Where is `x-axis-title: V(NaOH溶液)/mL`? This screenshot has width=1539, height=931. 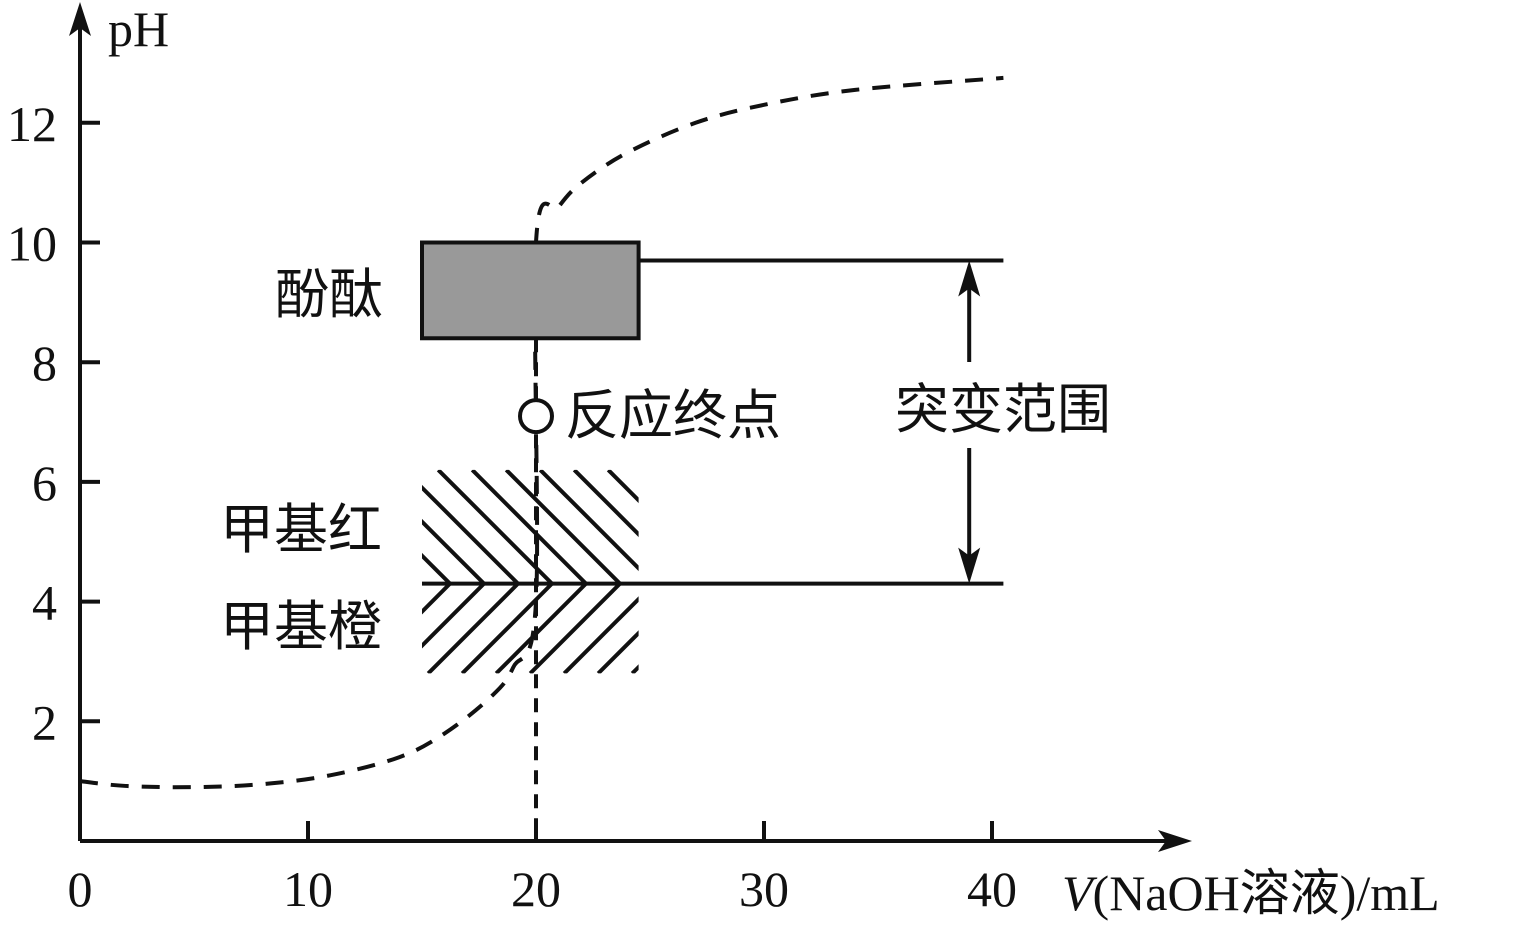
x-axis-title: V(NaOH溶液)/mL is located at coordinates (1251, 893).